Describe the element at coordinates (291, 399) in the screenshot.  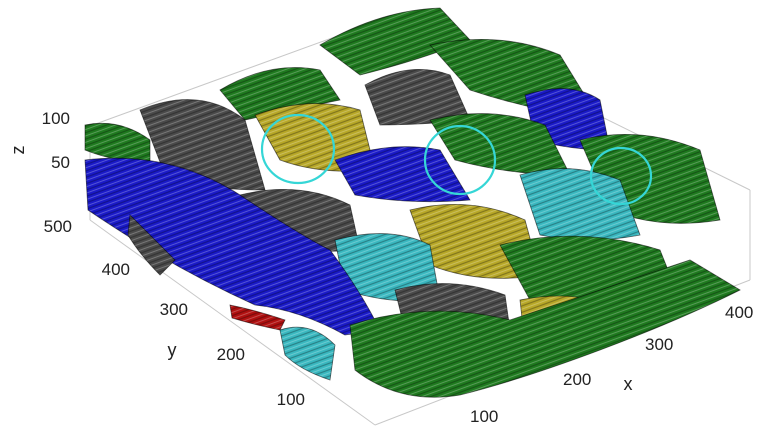
I see `y-tick-100: 100` at that location.